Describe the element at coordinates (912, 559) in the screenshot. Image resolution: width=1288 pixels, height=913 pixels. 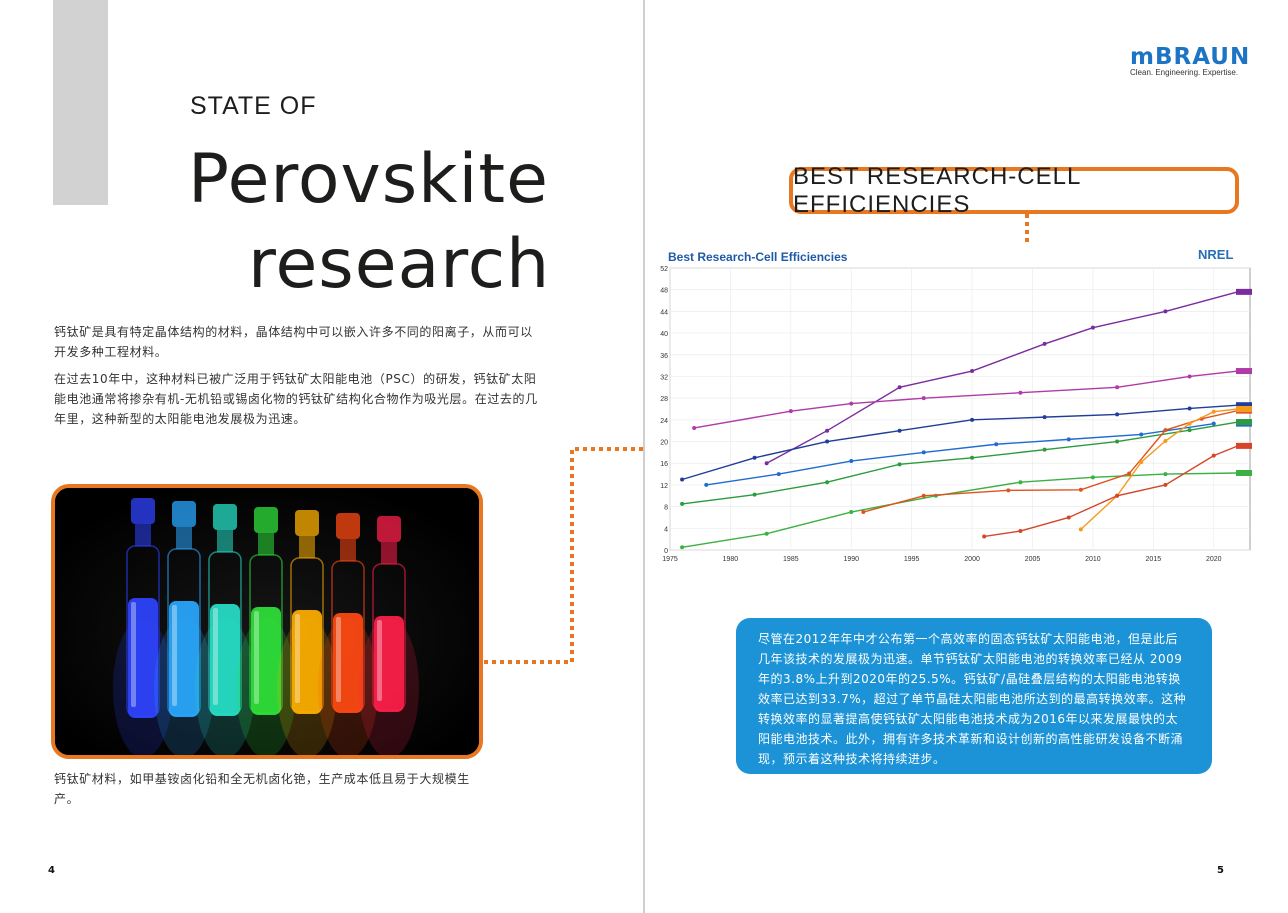
I see `x-tick-label: 1995` at that location.